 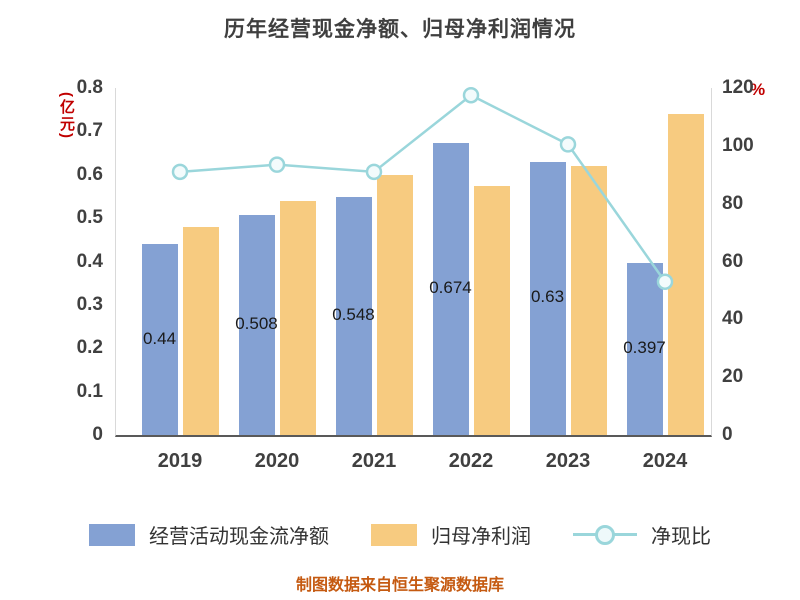 What do you see at coordinates (374, 461) in the screenshot?
I see `x-axis-label: 2021` at bounding box center [374, 461].